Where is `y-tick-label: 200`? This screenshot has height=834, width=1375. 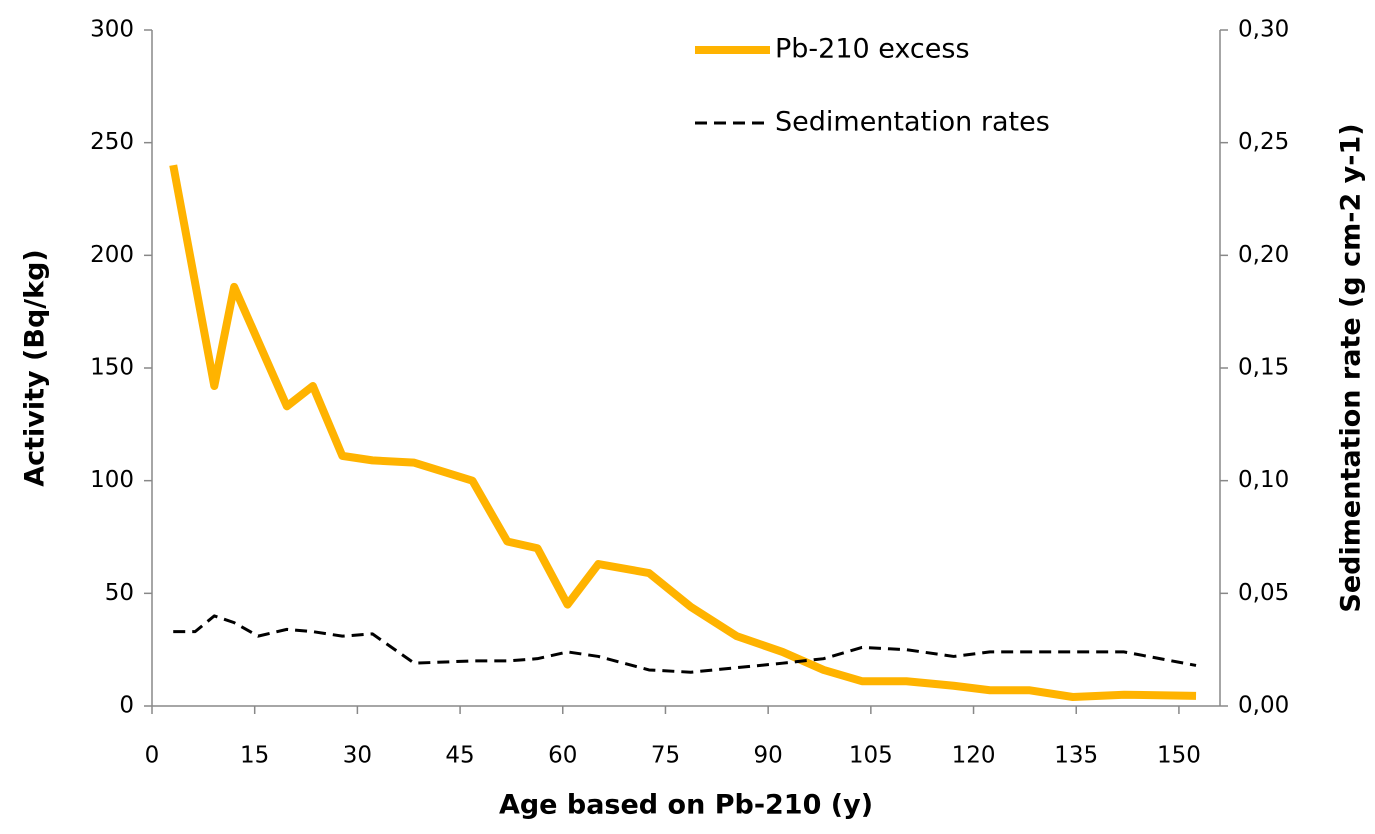 y-tick-label: 200 is located at coordinates (112, 255).